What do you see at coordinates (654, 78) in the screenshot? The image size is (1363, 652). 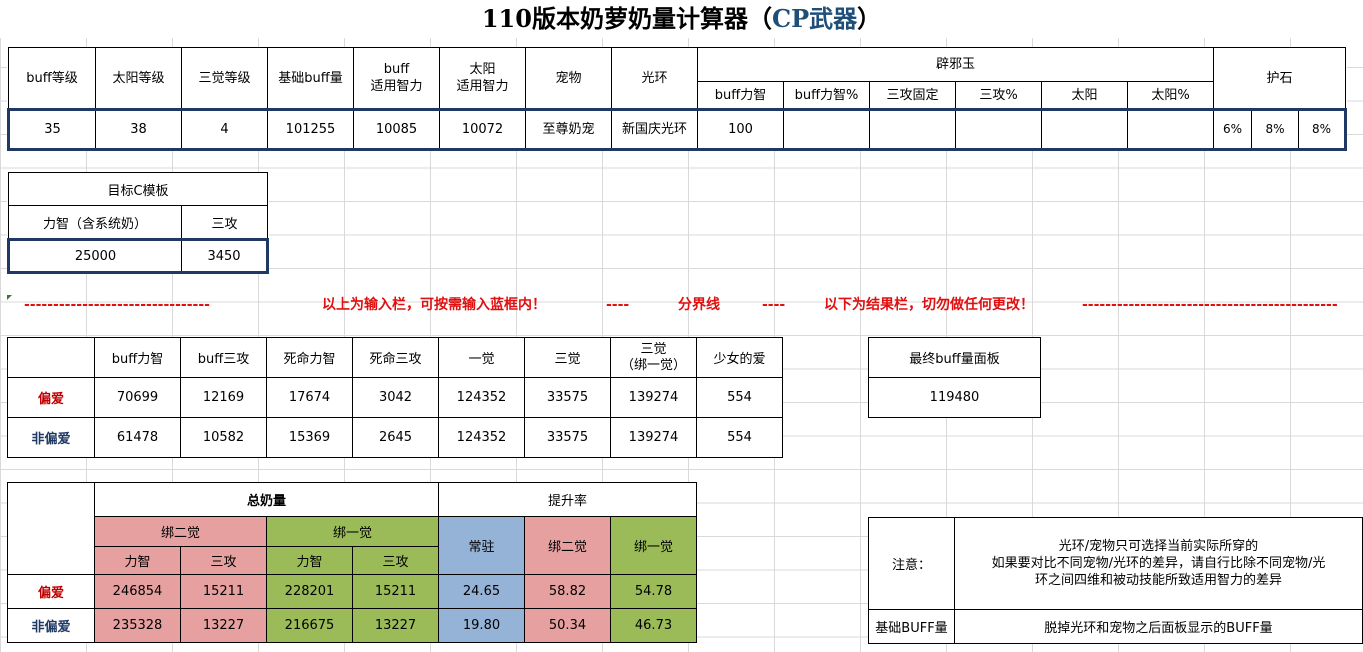 I see `header-aura: 光环` at bounding box center [654, 78].